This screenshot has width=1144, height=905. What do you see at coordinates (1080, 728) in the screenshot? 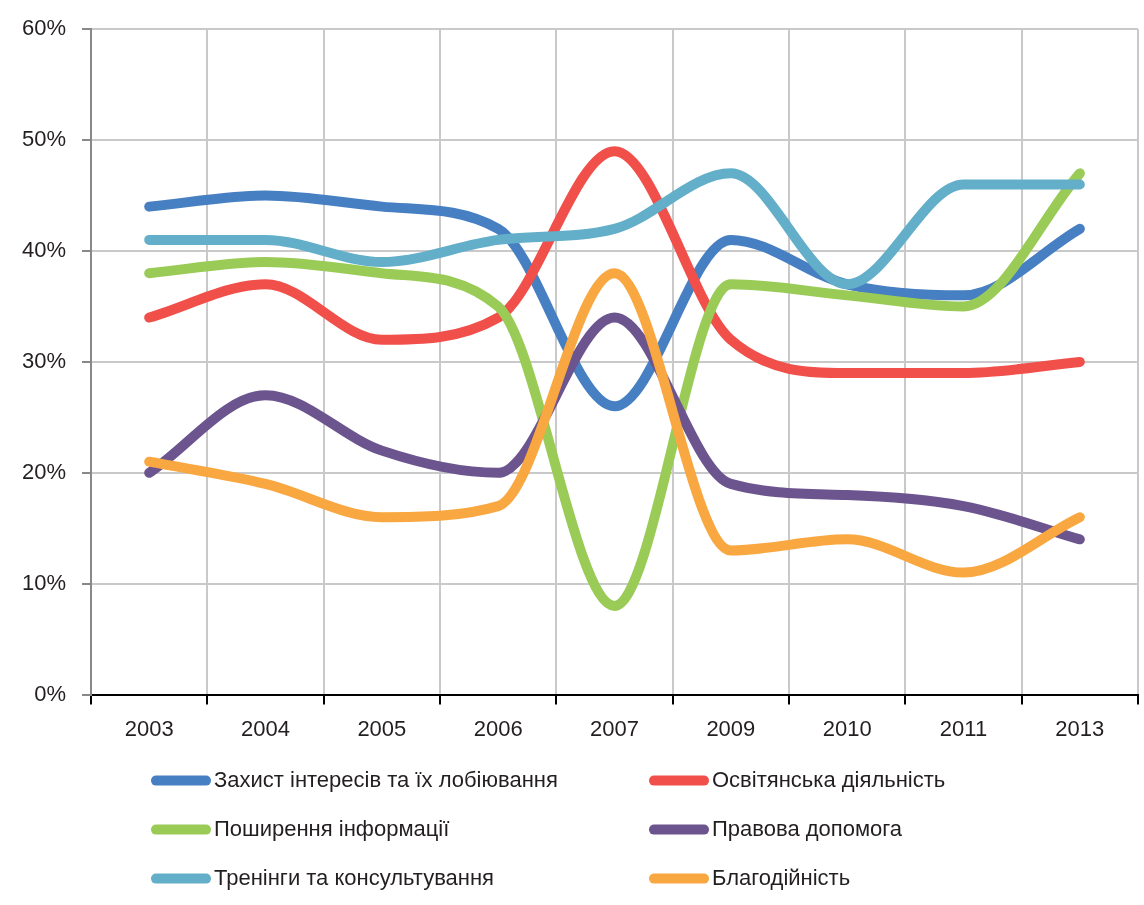
I see `x-tick-label: 2013` at bounding box center [1080, 728].